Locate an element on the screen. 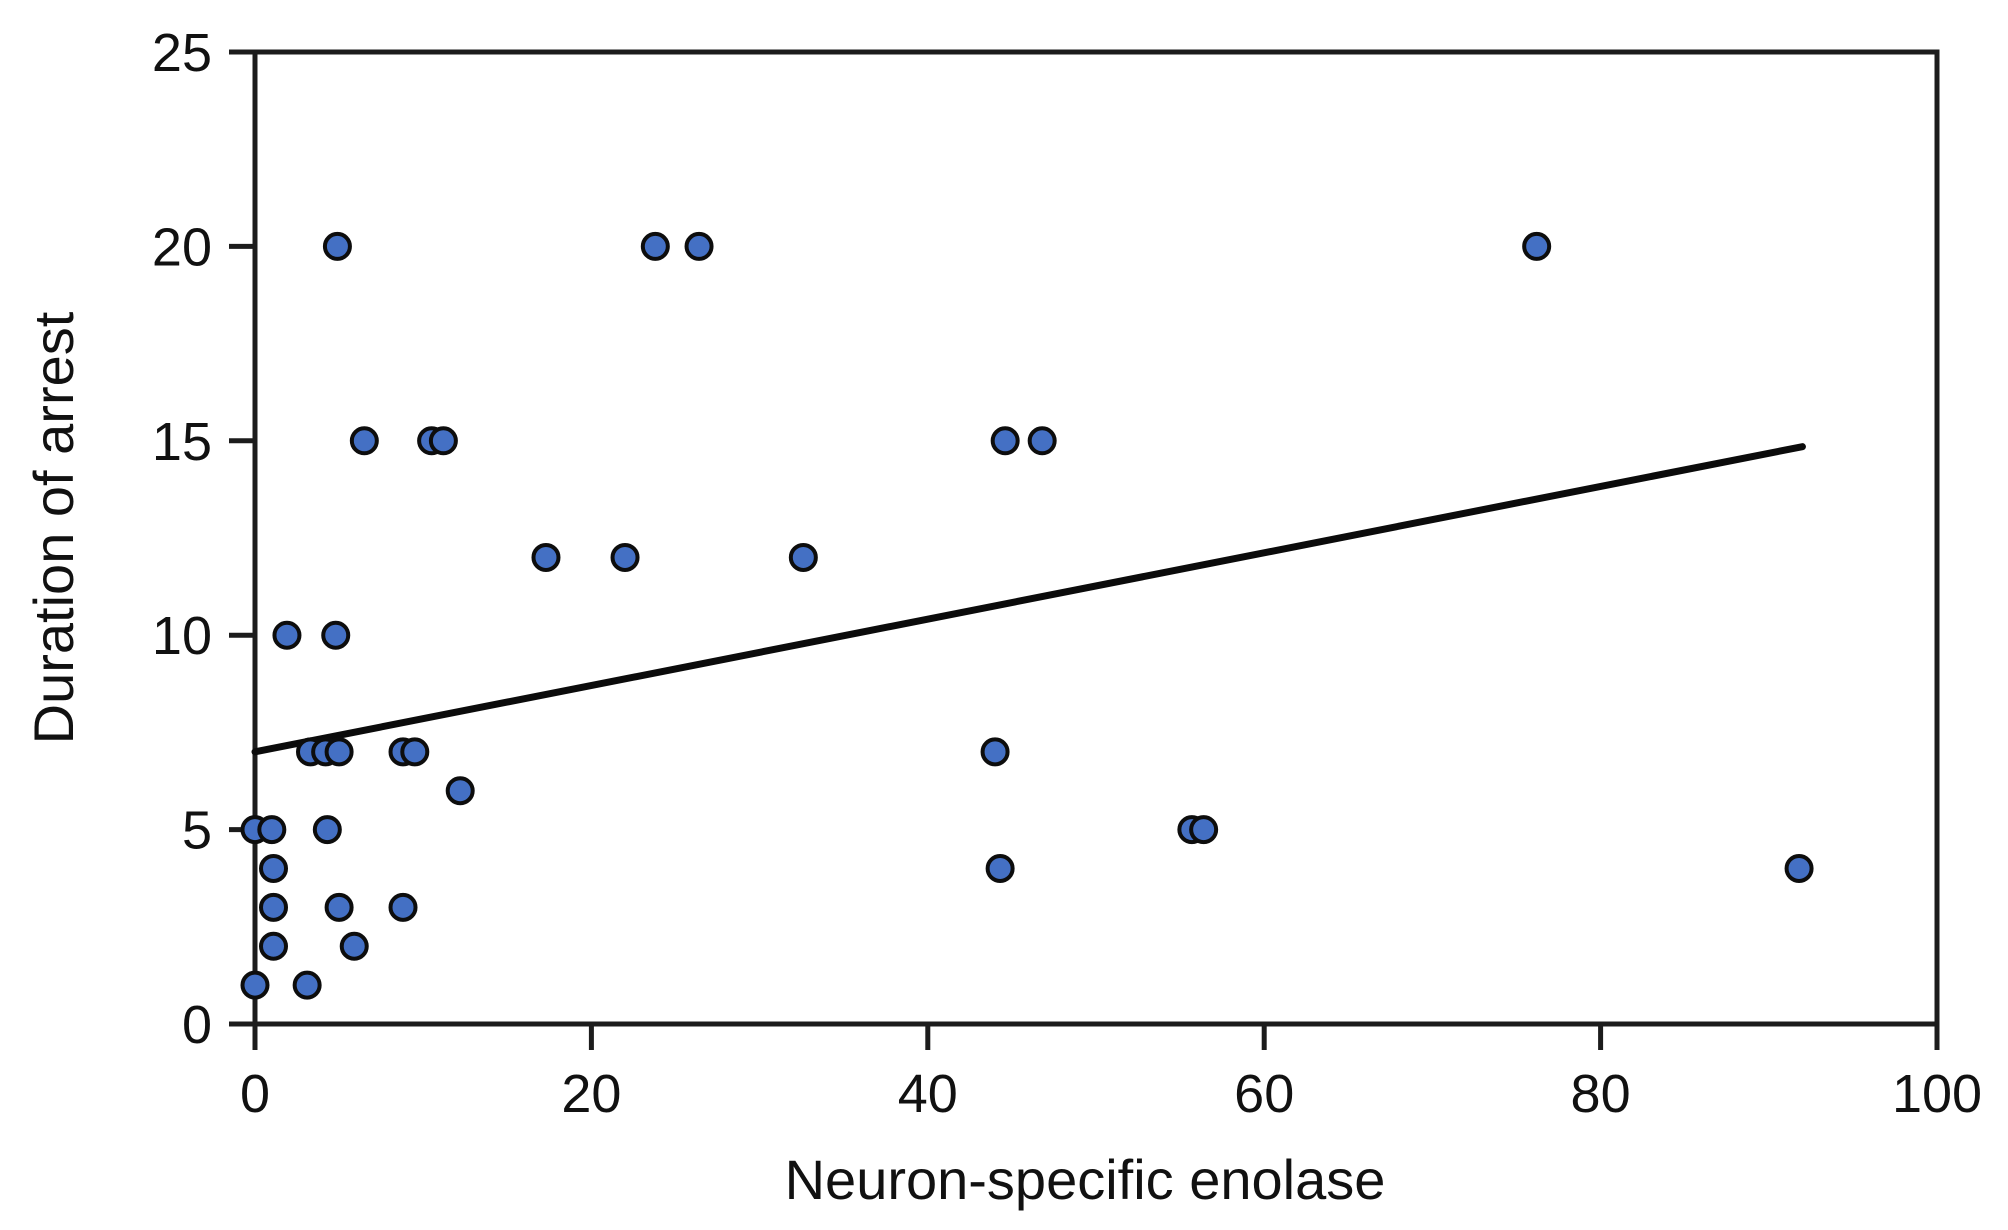 This screenshot has height=1230, width=2008. x-tick-label: 60 is located at coordinates (1264, 1094).